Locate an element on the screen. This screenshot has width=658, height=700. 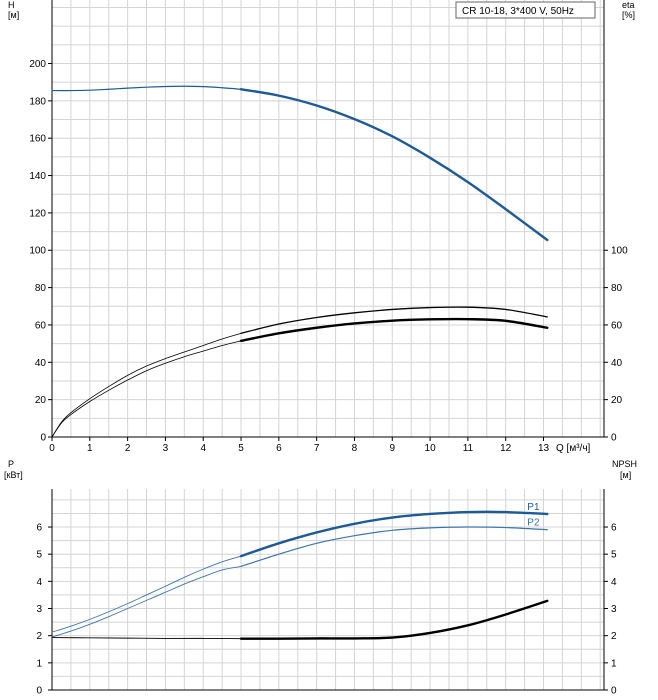
bottom-series-p2-thin is located at coordinates (146, 601).